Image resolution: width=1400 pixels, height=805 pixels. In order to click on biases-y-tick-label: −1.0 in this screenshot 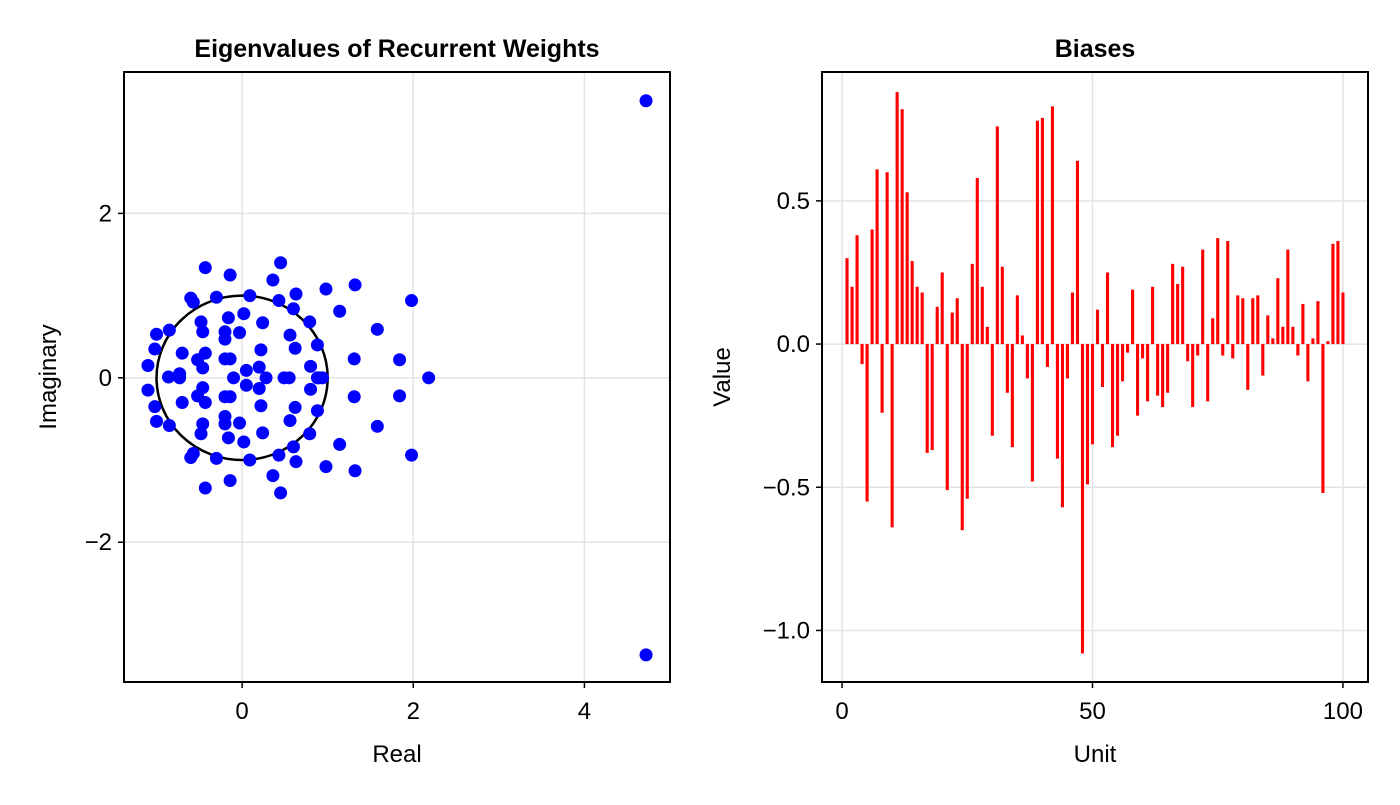, I will do `click(786, 630)`.